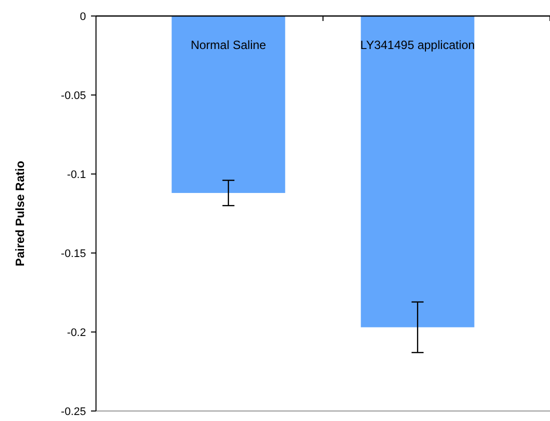 Image resolution: width=550 pixels, height=421 pixels. I want to click on y-tick-label: -0.15, so click(73, 254).